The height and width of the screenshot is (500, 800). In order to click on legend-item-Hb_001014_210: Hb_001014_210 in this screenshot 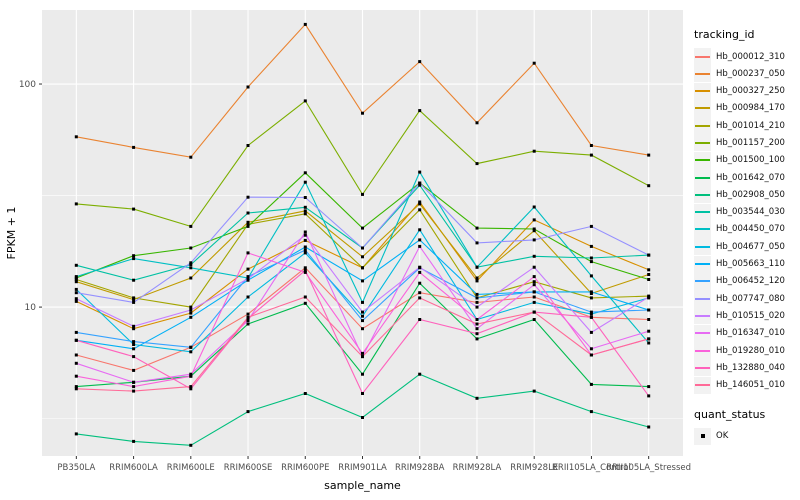, I will do `click(747, 126)`.